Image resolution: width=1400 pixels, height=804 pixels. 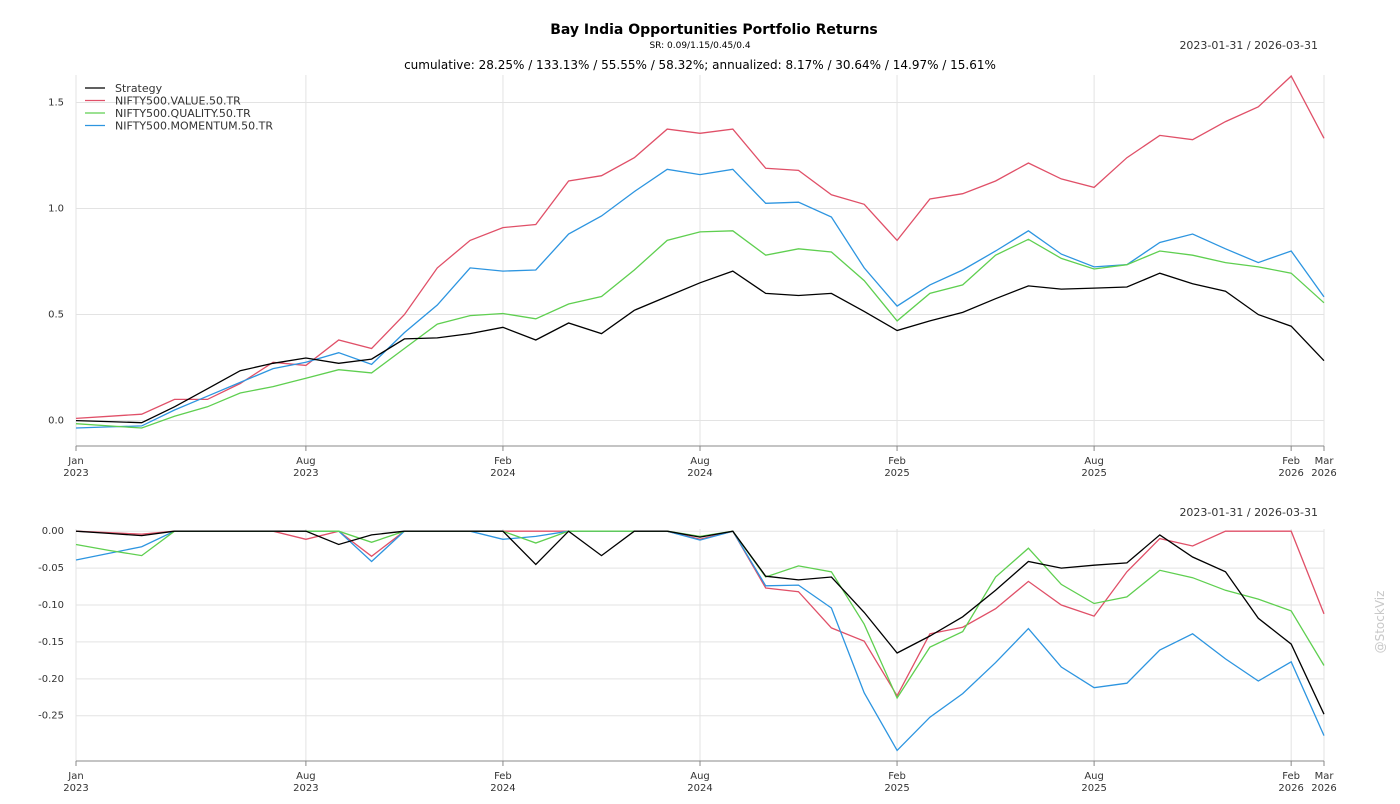 What do you see at coordinates (56, 103) in the screenshot?
I see `y-tick-label: 1.5` at bounding box center [56, 103].